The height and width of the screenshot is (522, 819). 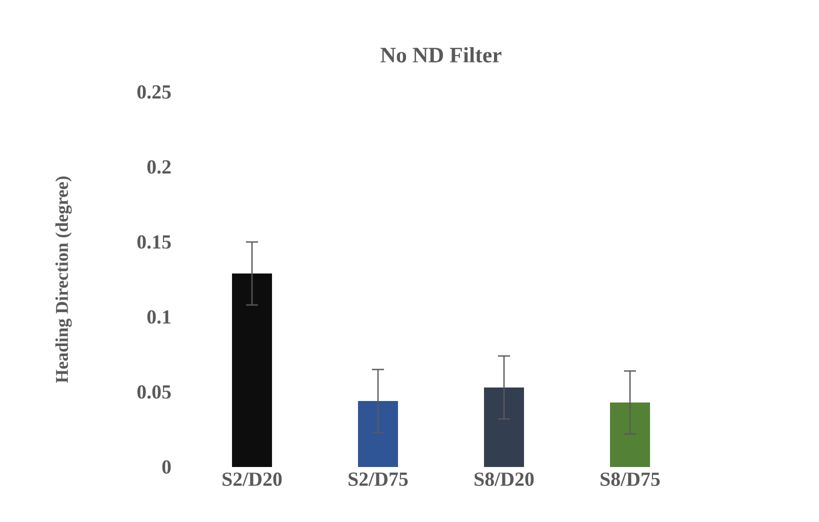 What do you see at coordinates (154, 92) in the screenshot?
I see `y-tick-label: 0.25` at bounding box center [154, 92].